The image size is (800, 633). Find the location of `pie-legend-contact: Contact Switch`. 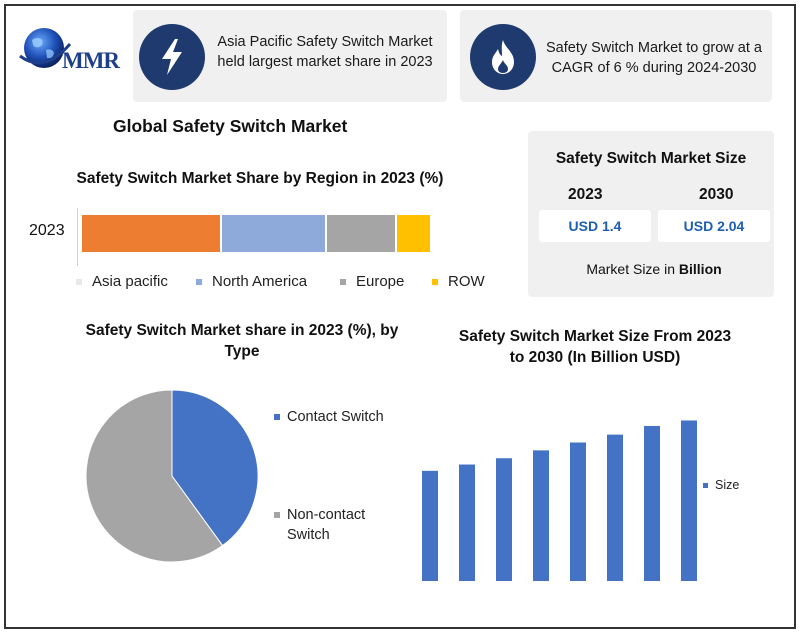

pie-legend-contact: Contact Switch is located at coordinates (335, 417).